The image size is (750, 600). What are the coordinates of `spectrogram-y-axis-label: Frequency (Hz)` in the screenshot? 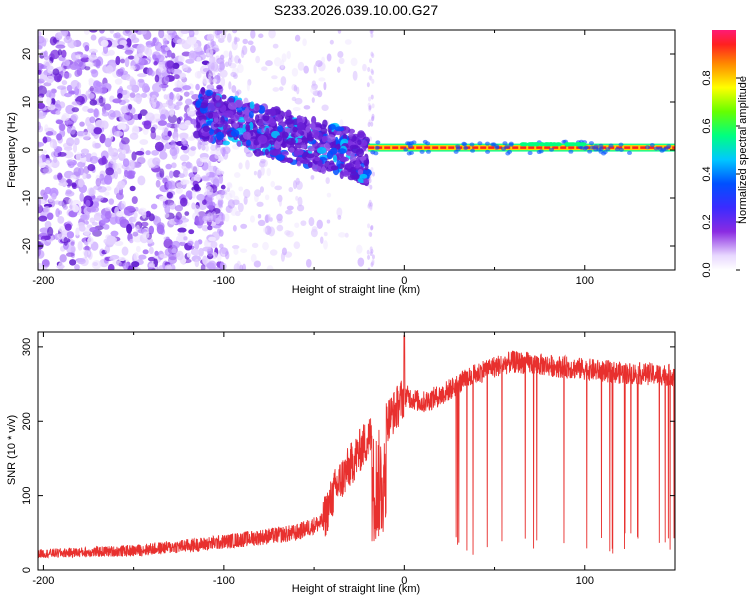 It's located at (12, 150).